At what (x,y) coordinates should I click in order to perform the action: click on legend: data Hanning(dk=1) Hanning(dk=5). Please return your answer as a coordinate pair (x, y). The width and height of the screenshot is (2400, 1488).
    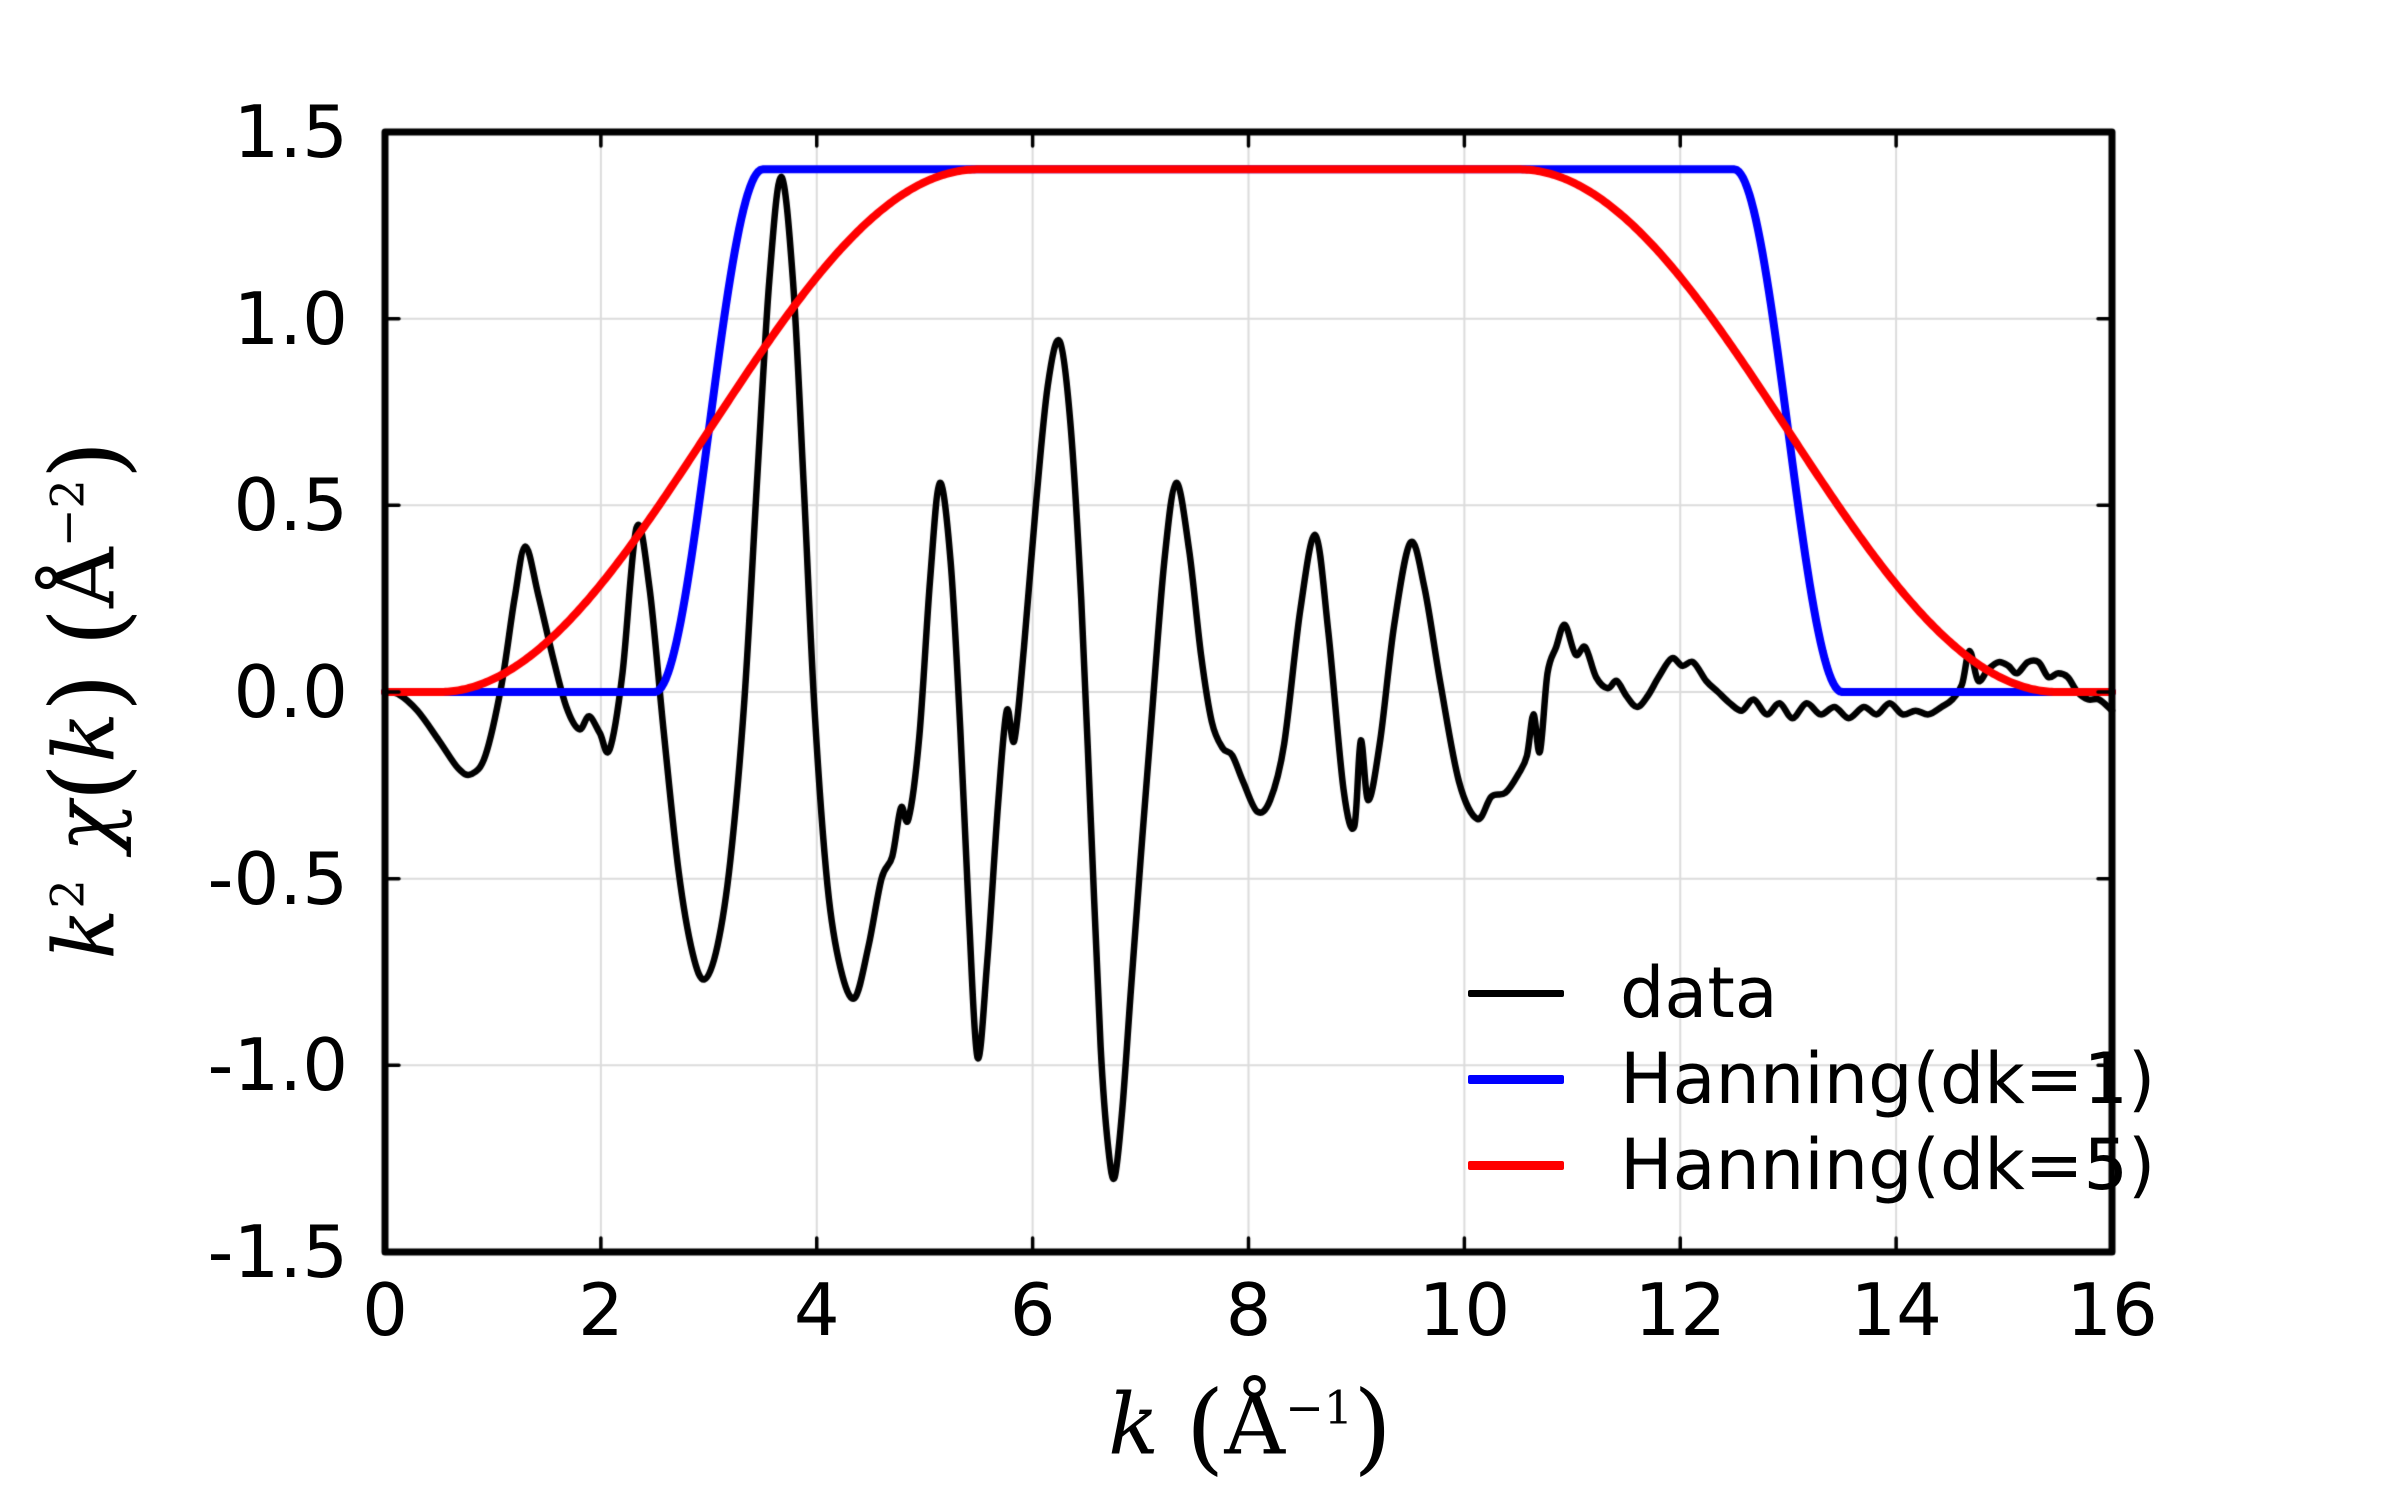
    Looking at the image, I should click on (1811, 1079).